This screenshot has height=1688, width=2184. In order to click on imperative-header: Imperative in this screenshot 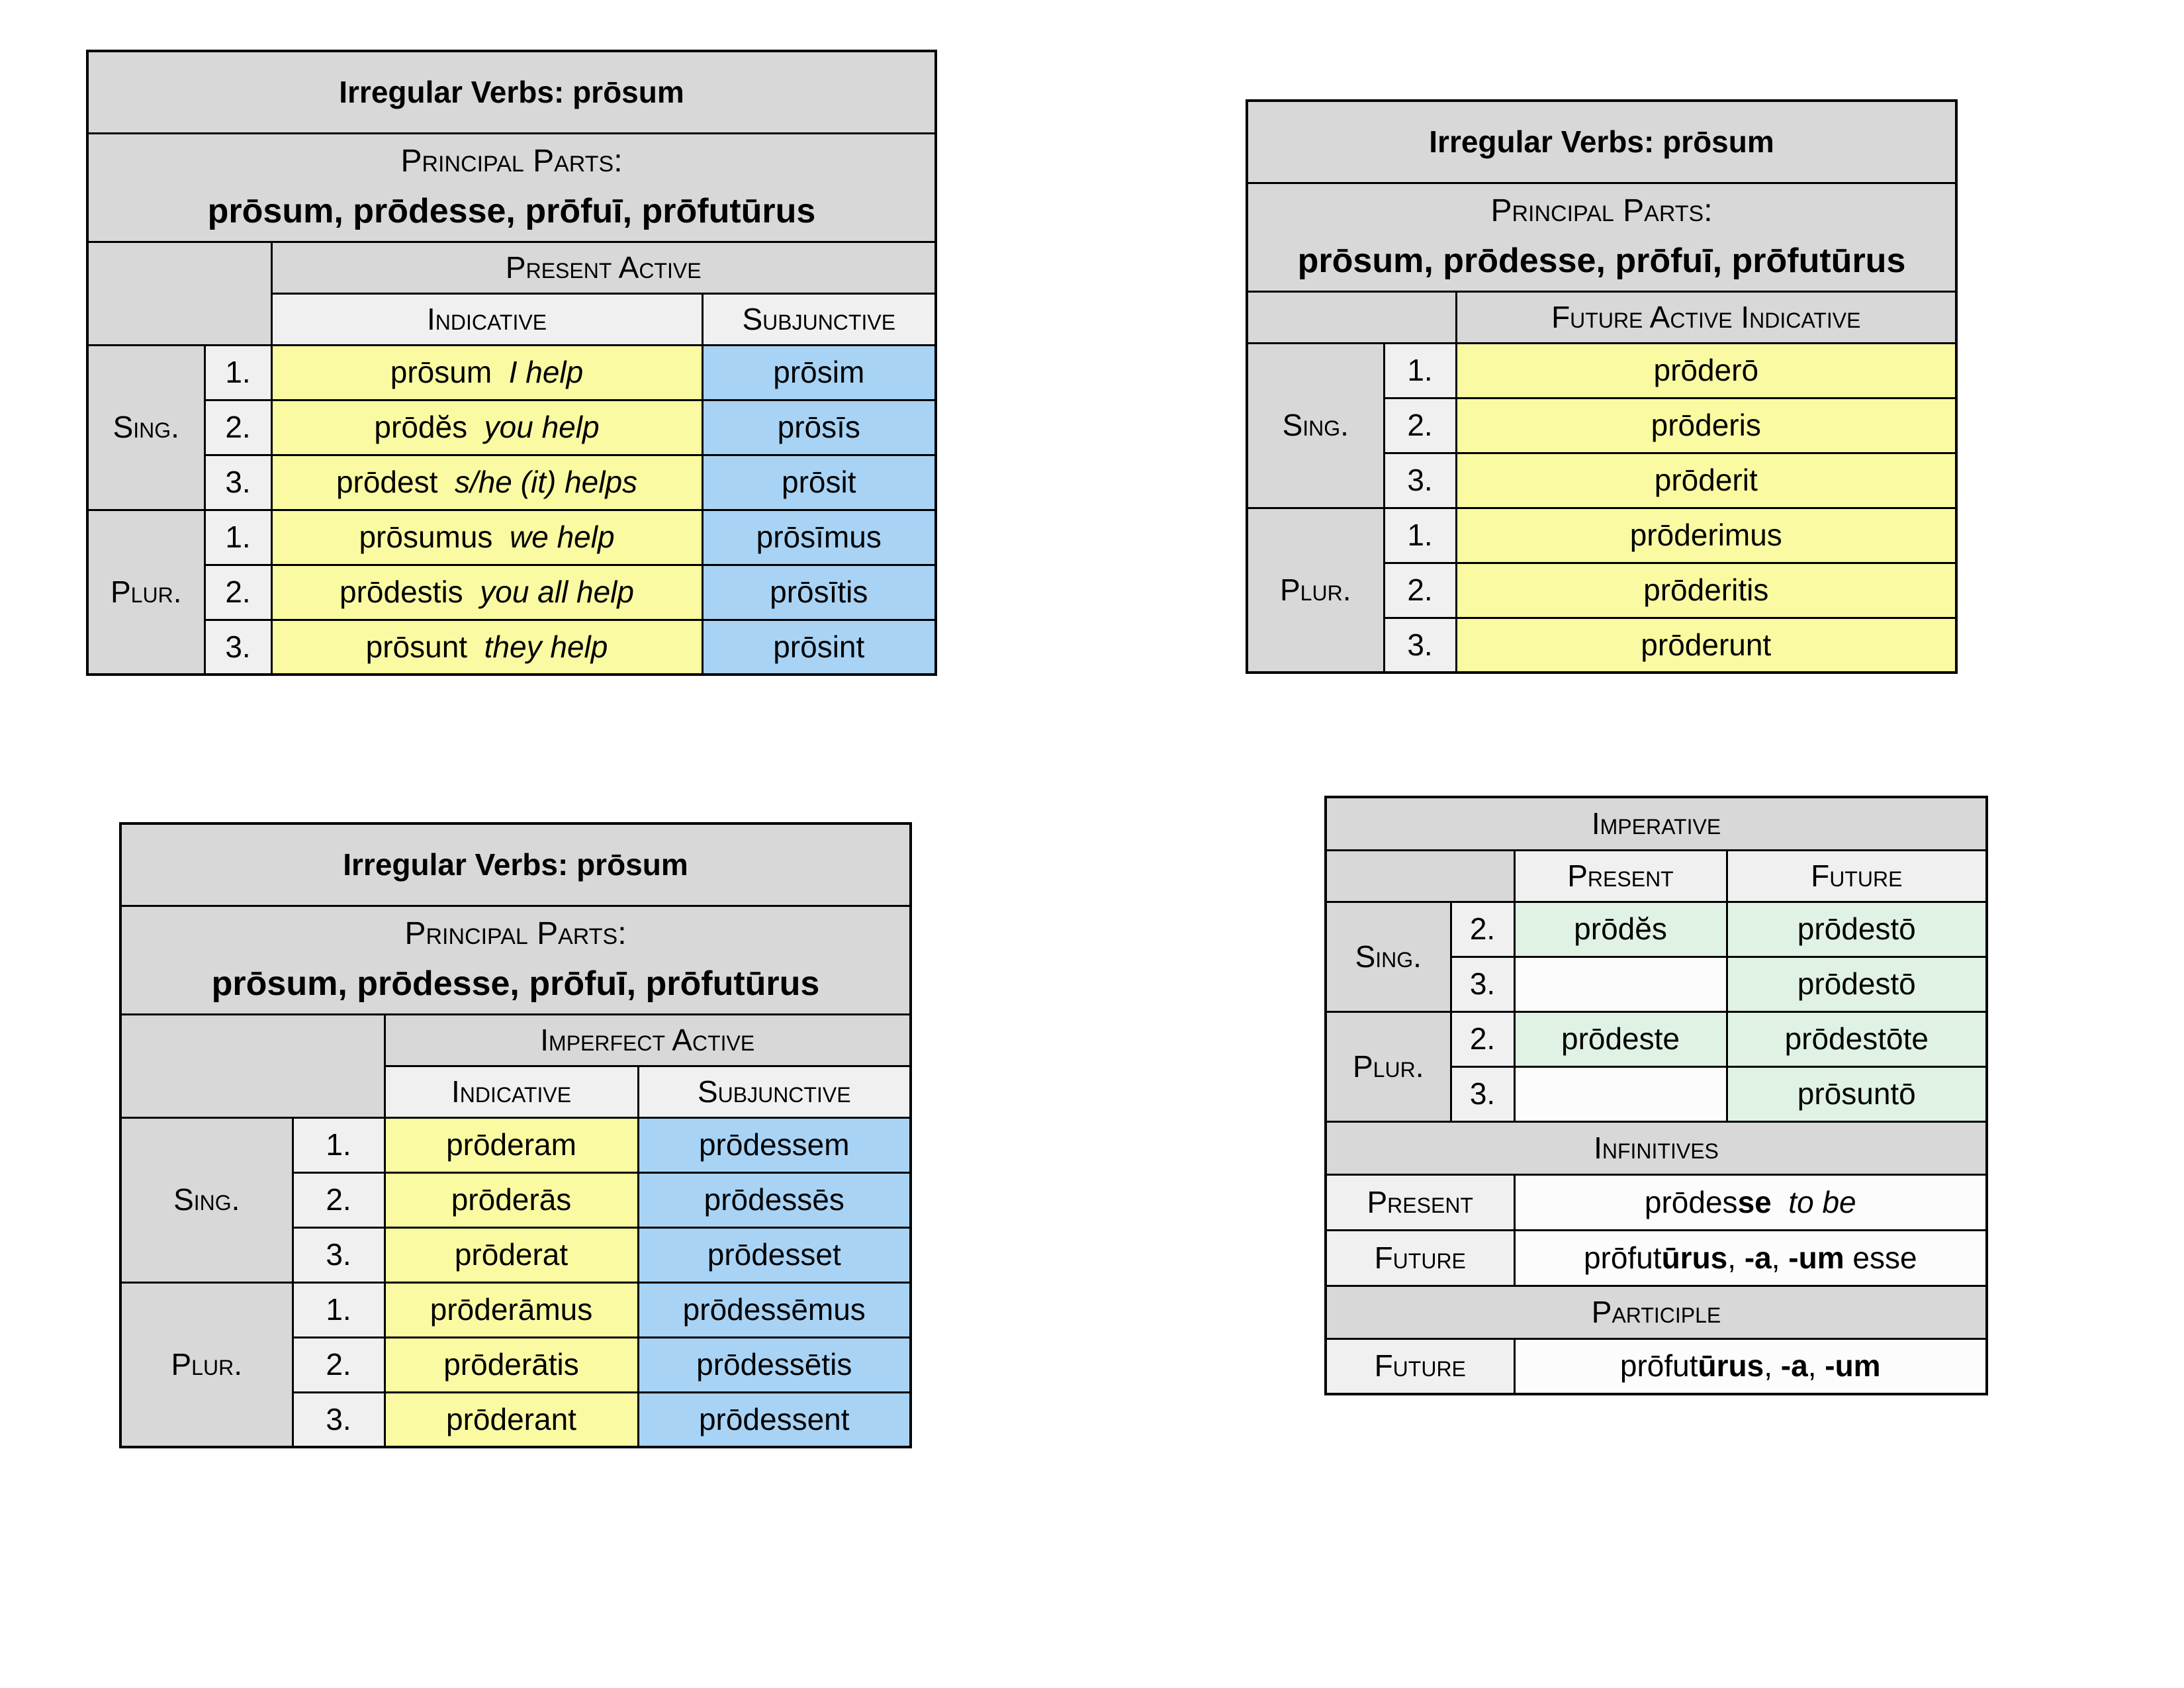, I will do `click(1656, 823)`.